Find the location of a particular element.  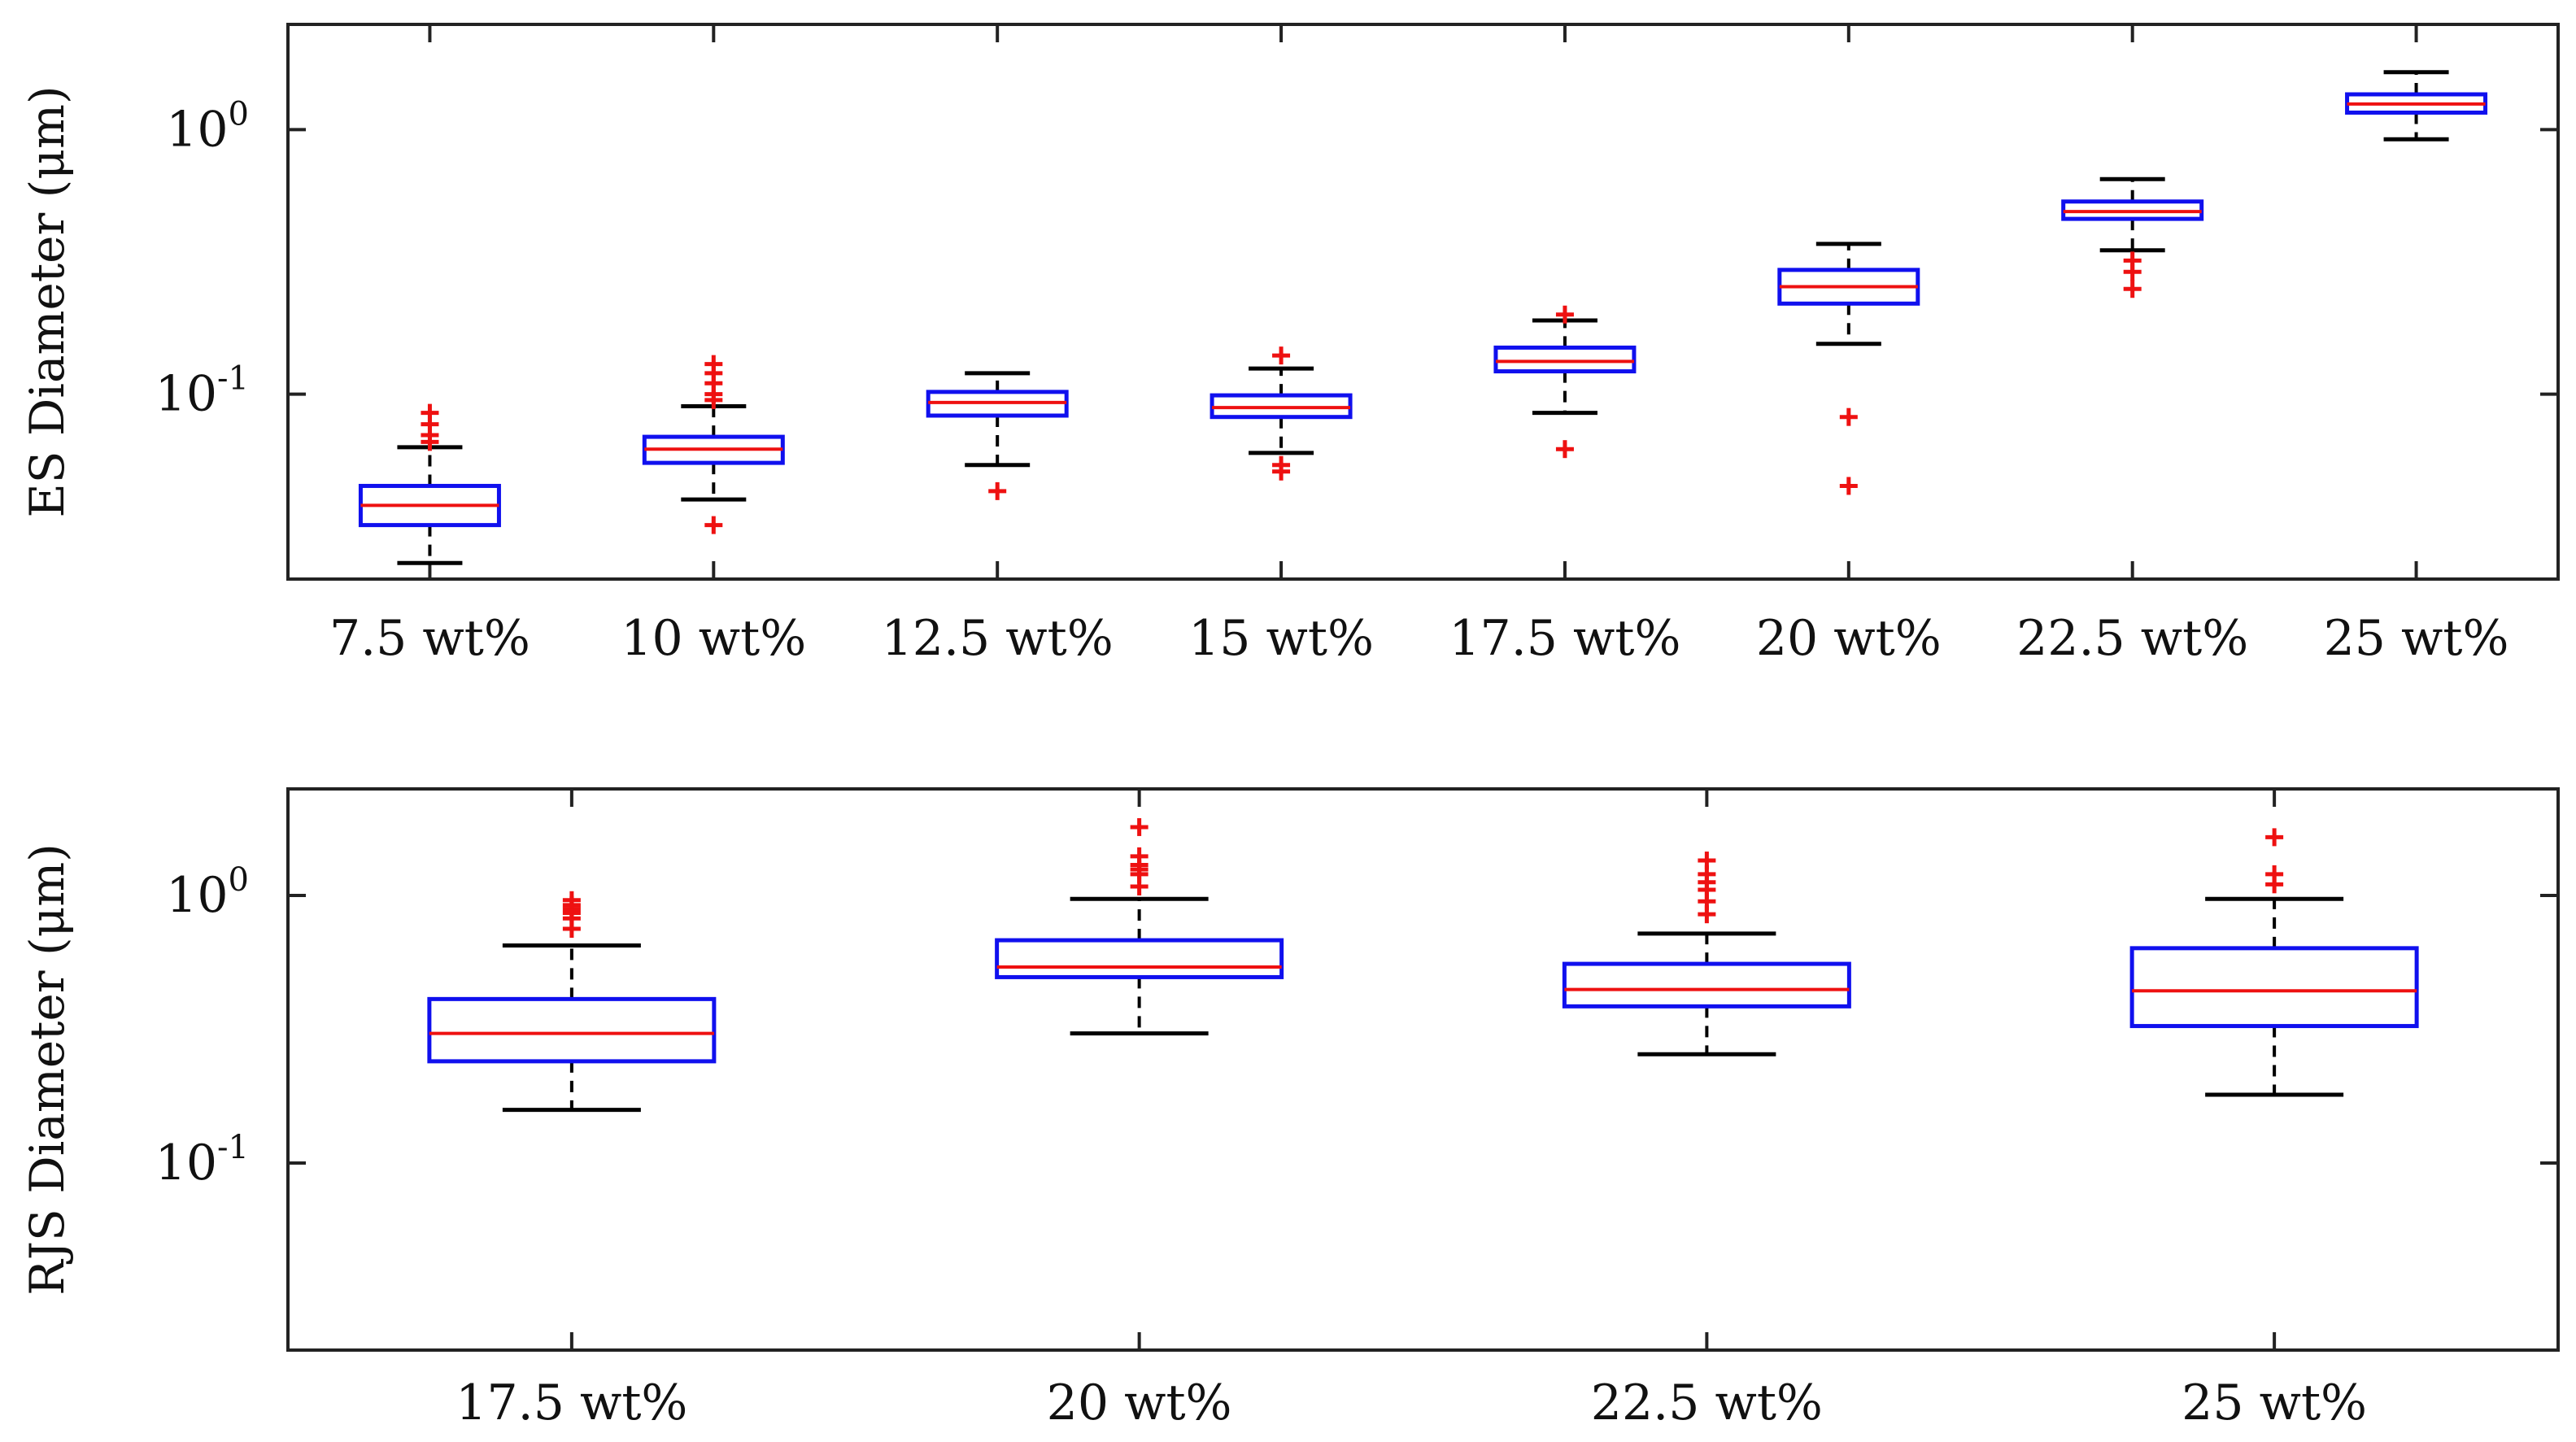

es-xtick-label: 20 wt% is located at coordinates (1849, 638).